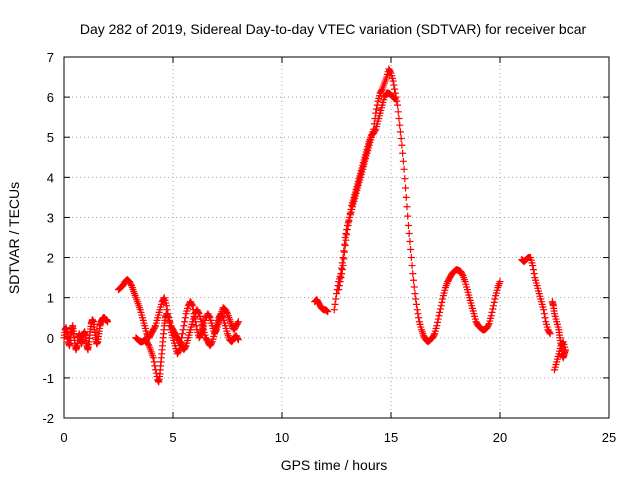  What do you see at coordinates (50, 177) in the screenshot?
I see `y-tick-label: 4` at bounding box center [50, 177].